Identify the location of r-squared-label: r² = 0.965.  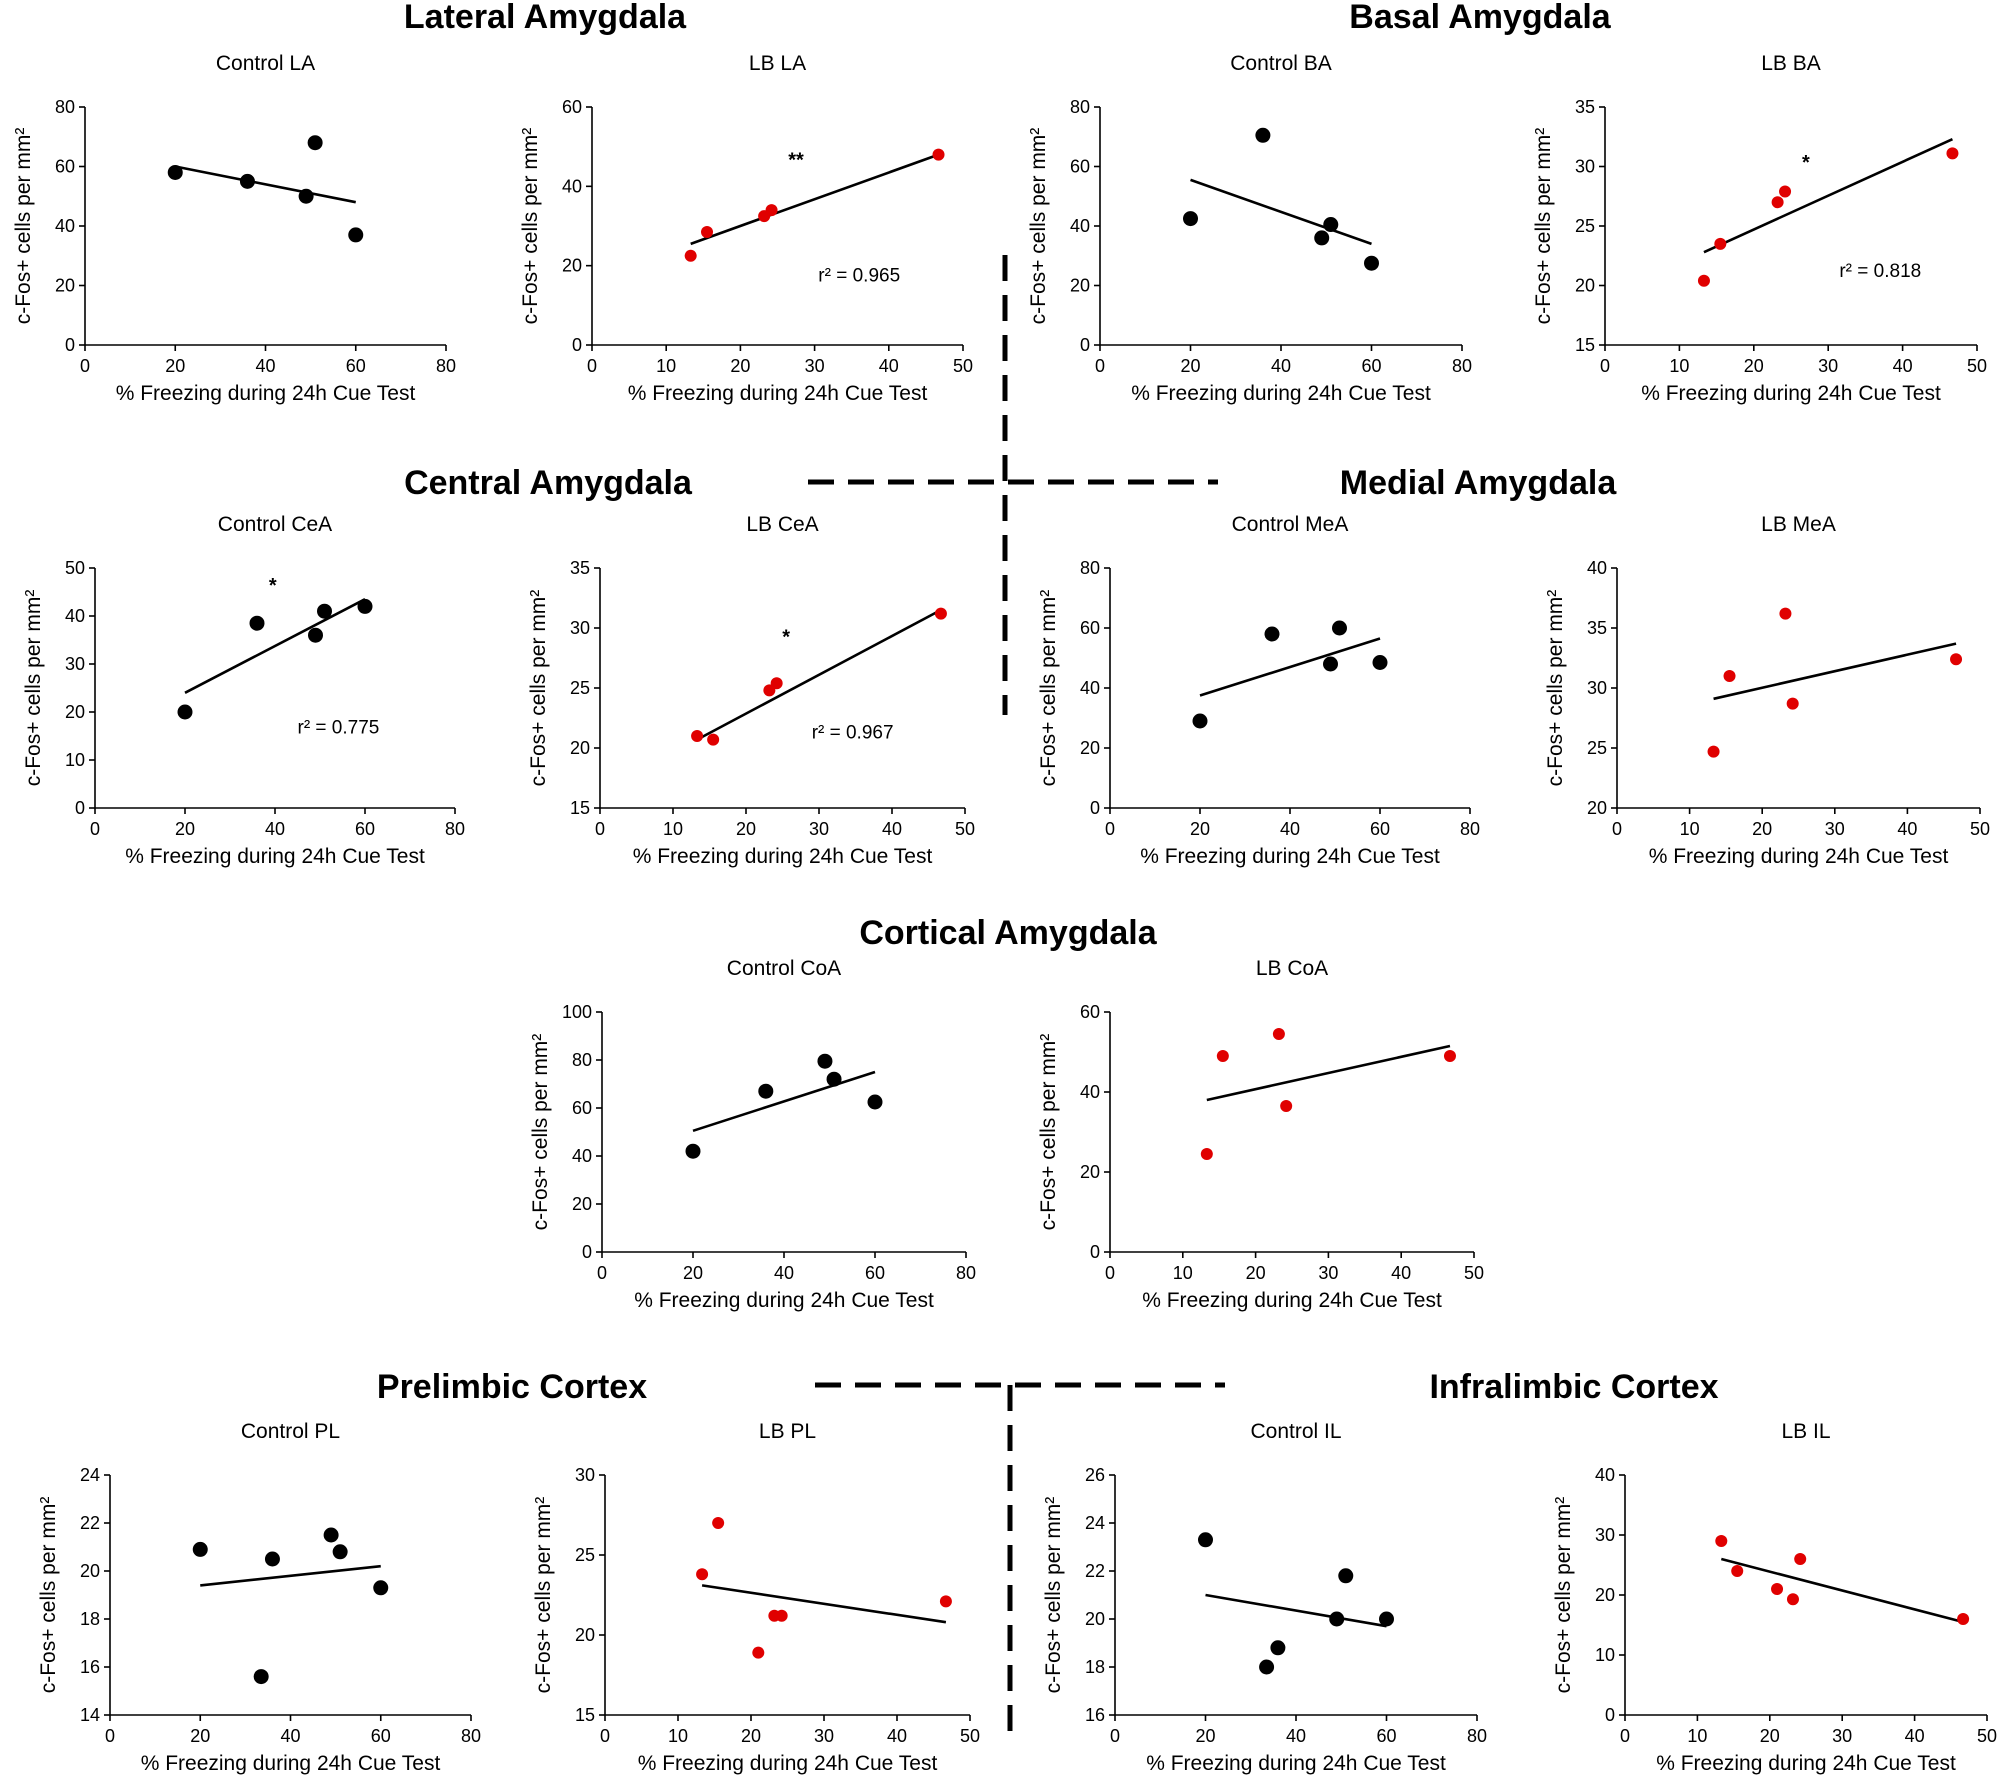
(859, 276).